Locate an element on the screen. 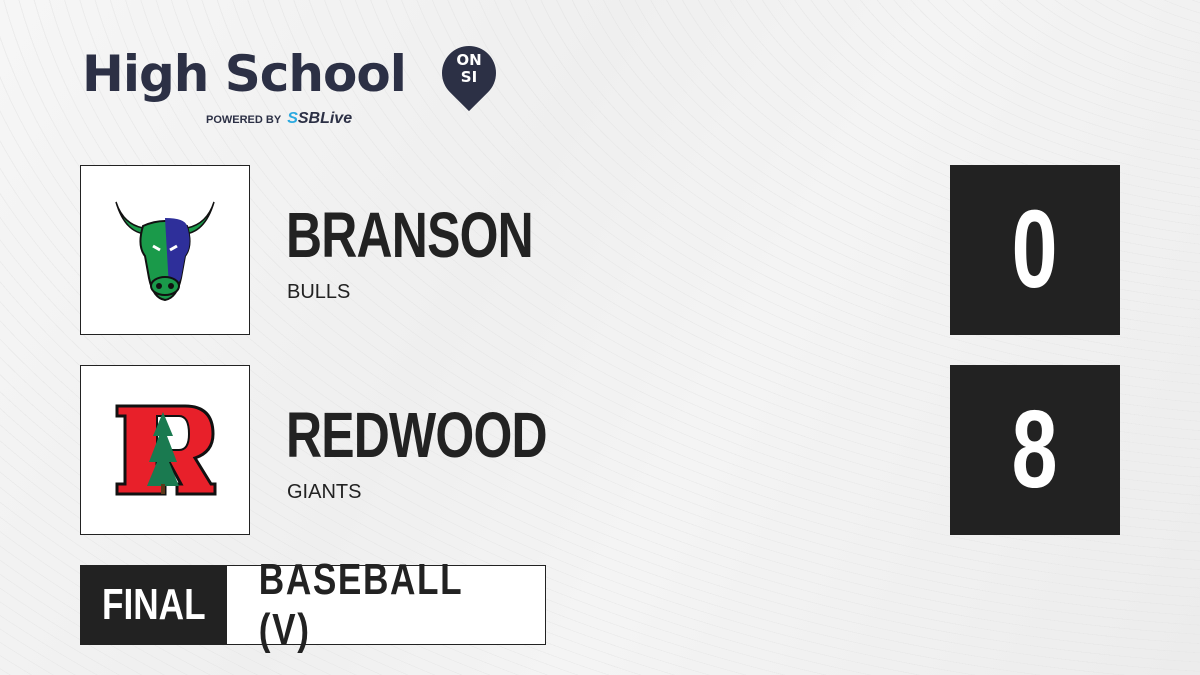 The width and height of the screenshot is (1200, 675). home-team-name: BRANSON is located at coordinates (410, 235).